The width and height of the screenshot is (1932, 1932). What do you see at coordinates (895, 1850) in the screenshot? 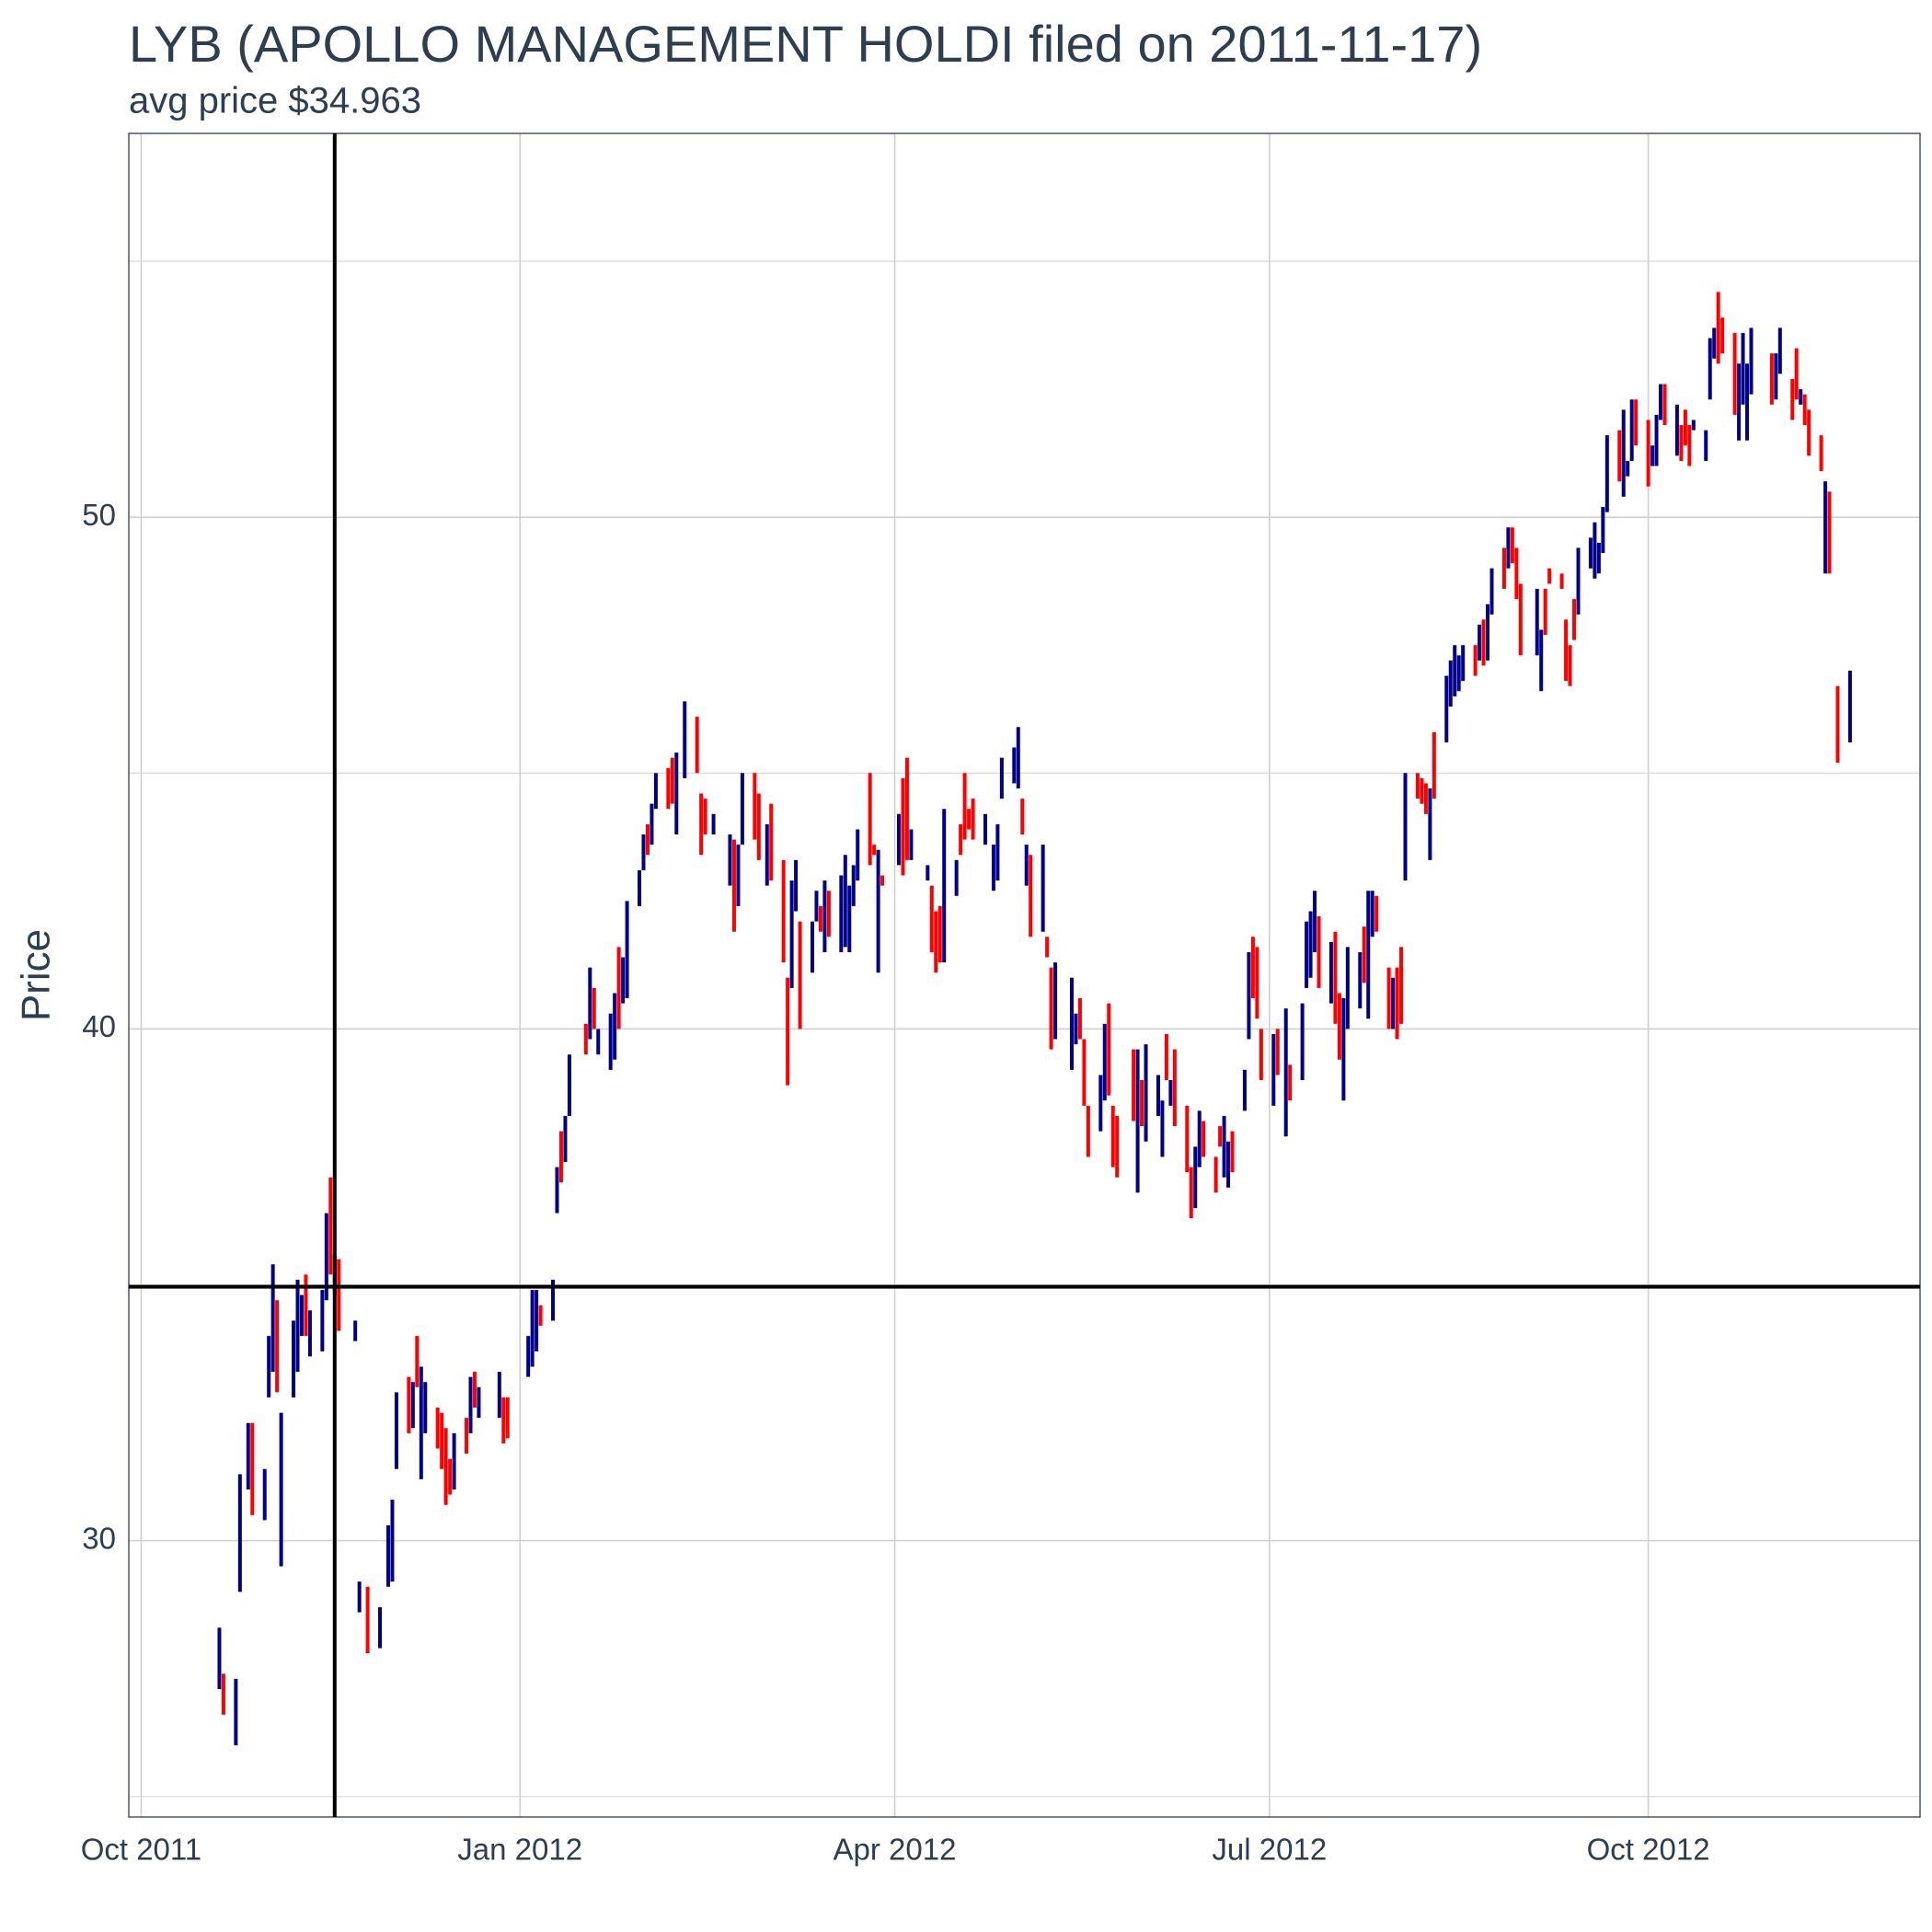
I see `x-tick-label: Apr 2012` at bounding box center [895, 1850].